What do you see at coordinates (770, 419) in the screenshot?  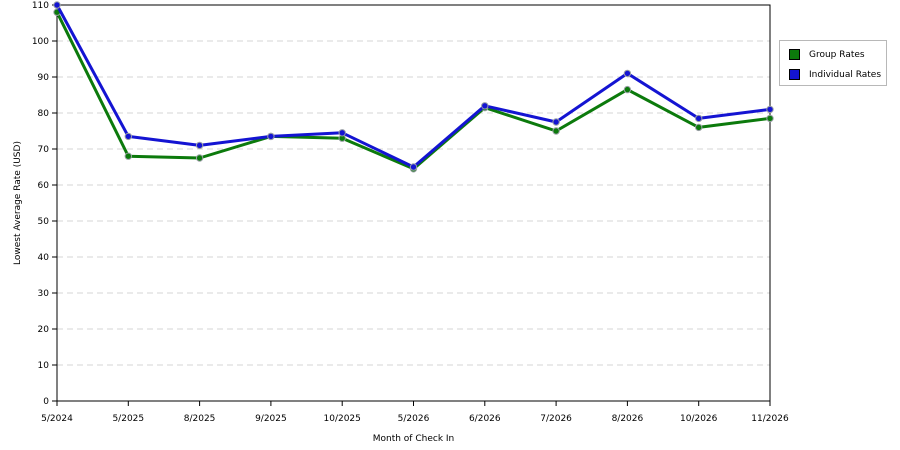 I see `x-tick-label: 11/2026` at bounding box center [770, 419].